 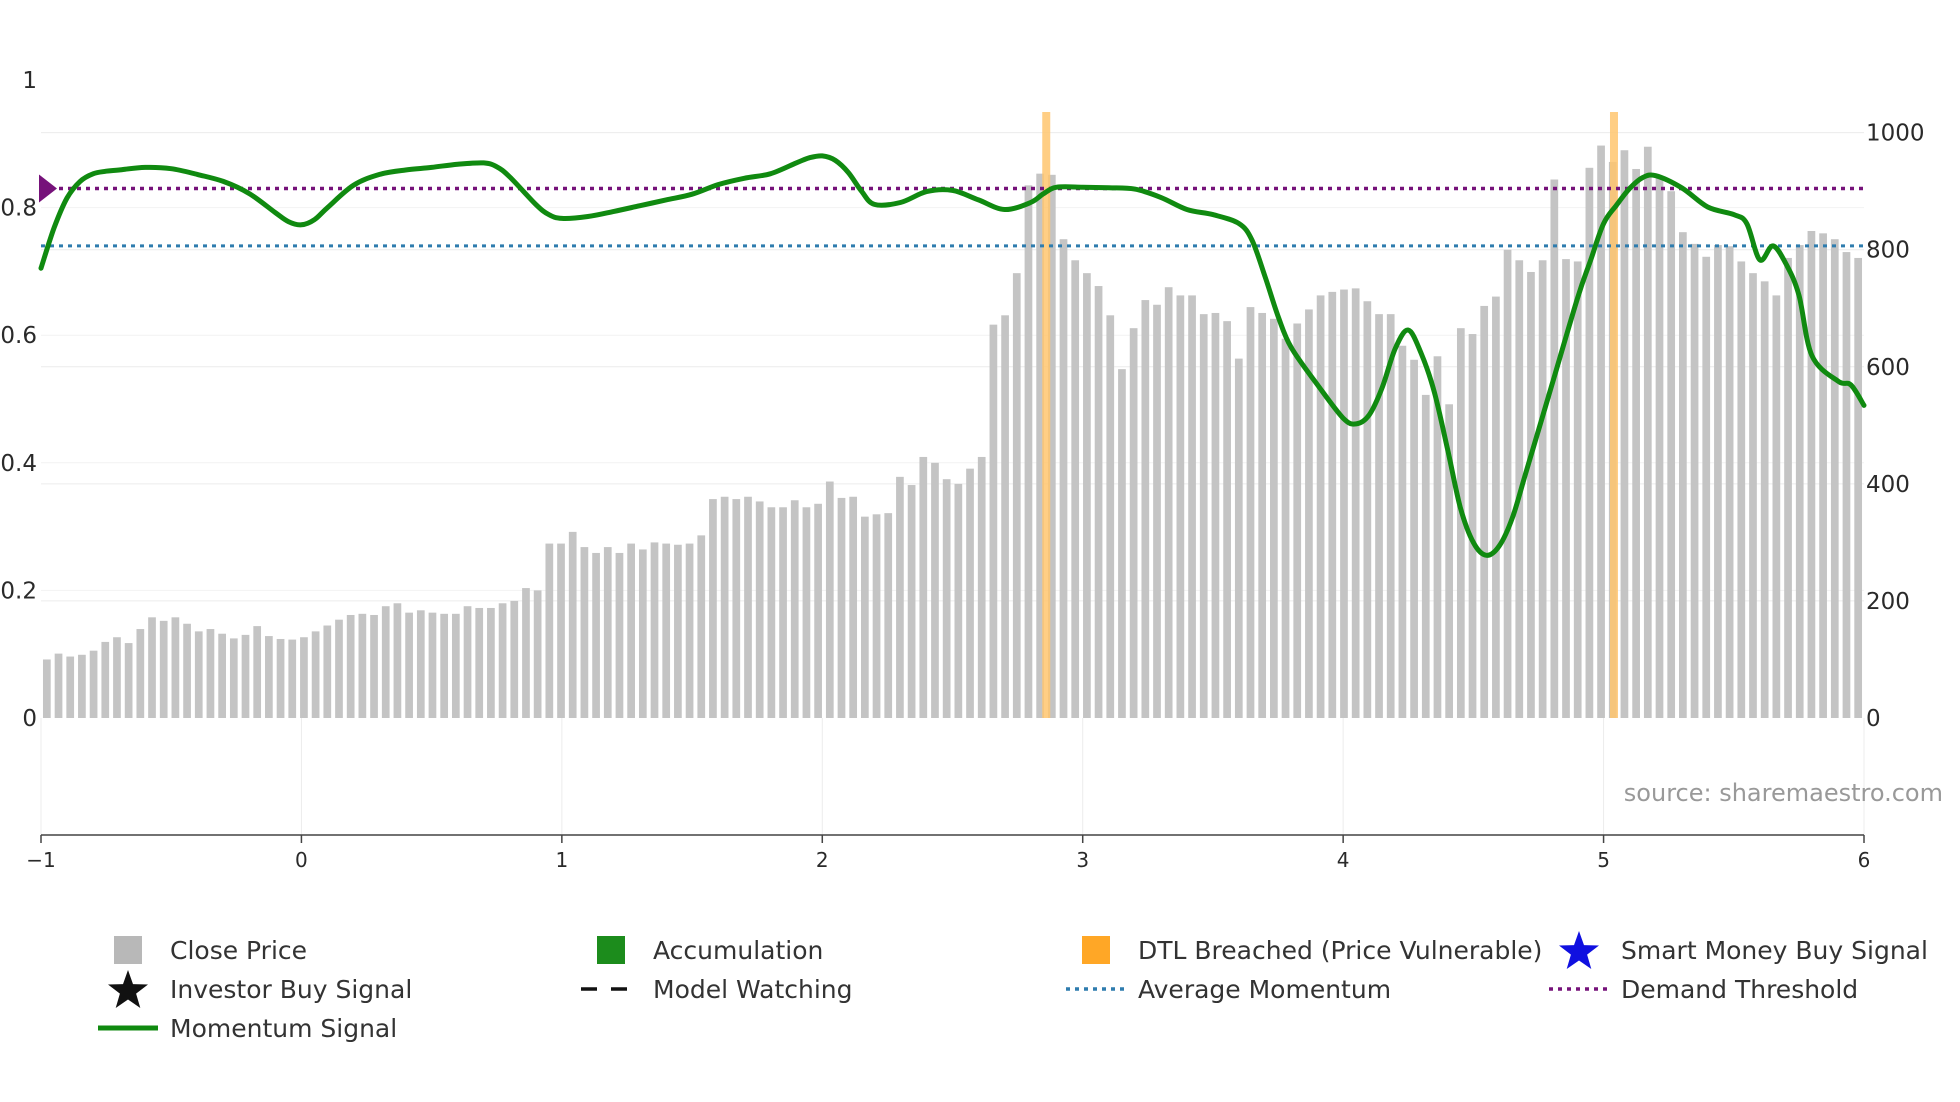 What do you see at coordinates (18, 336) in the screenshot?
I see `left-tick-label: 0.6` at bounding box center [18, 336].